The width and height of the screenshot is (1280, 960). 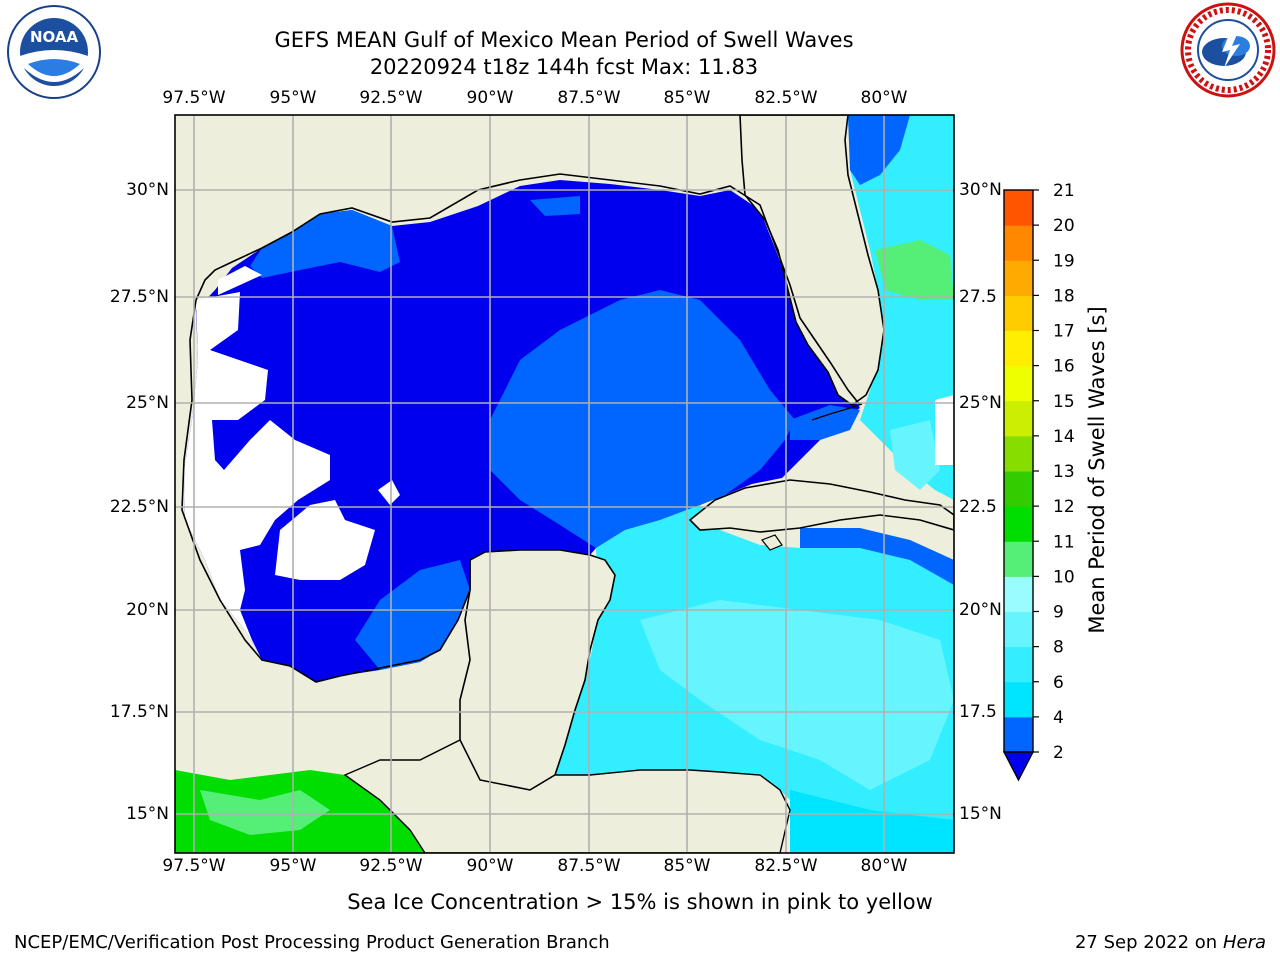 What do you see at coordinates (872, 821) in the screenshot?
I see `caribbean-south-strip` at bounding box center [872, 821].